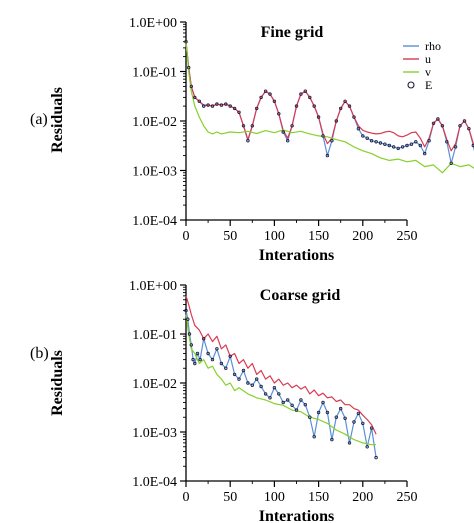 Image resolution: width=474 pixels, height=523 pixels. What do you see at coordinates (300, 295) in the screenshot?
I see `chart-title: Coarse grid` at bounding box center [300, 295].